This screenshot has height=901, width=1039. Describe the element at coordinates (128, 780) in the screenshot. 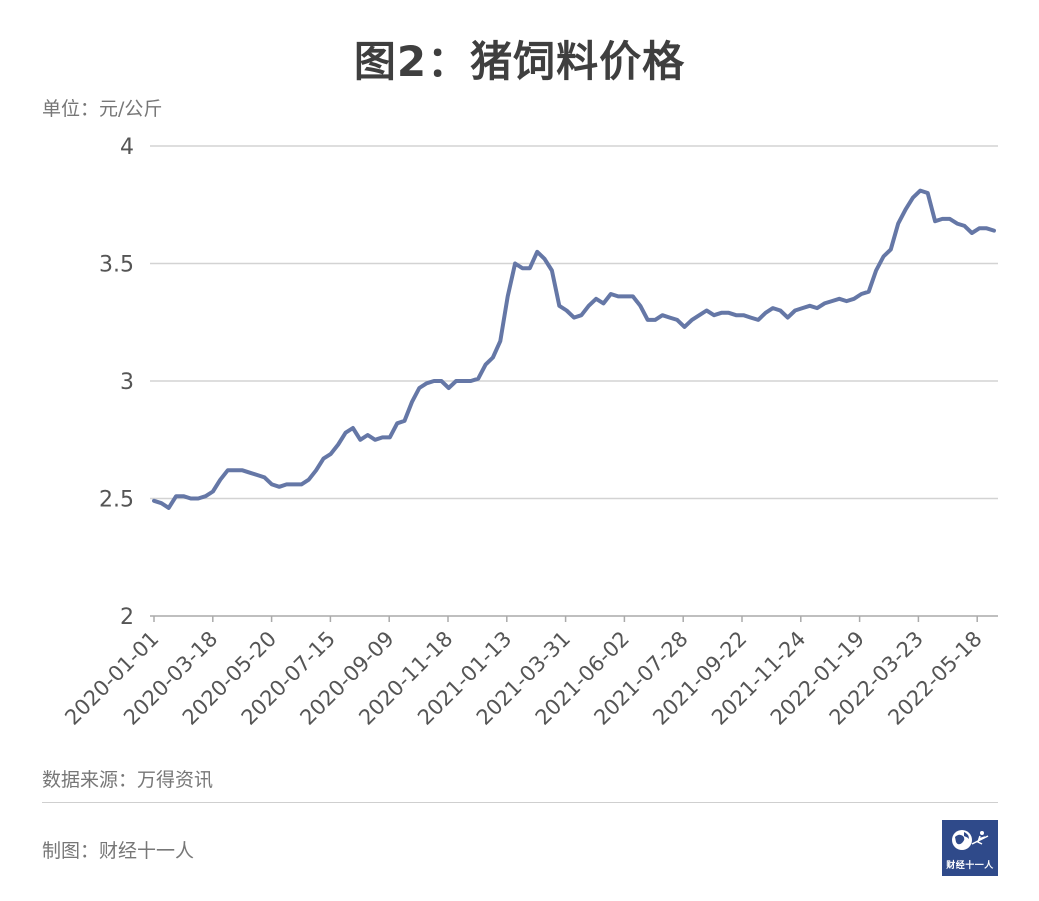

I see `data-source: 数据来源：万得资讯` at that location.